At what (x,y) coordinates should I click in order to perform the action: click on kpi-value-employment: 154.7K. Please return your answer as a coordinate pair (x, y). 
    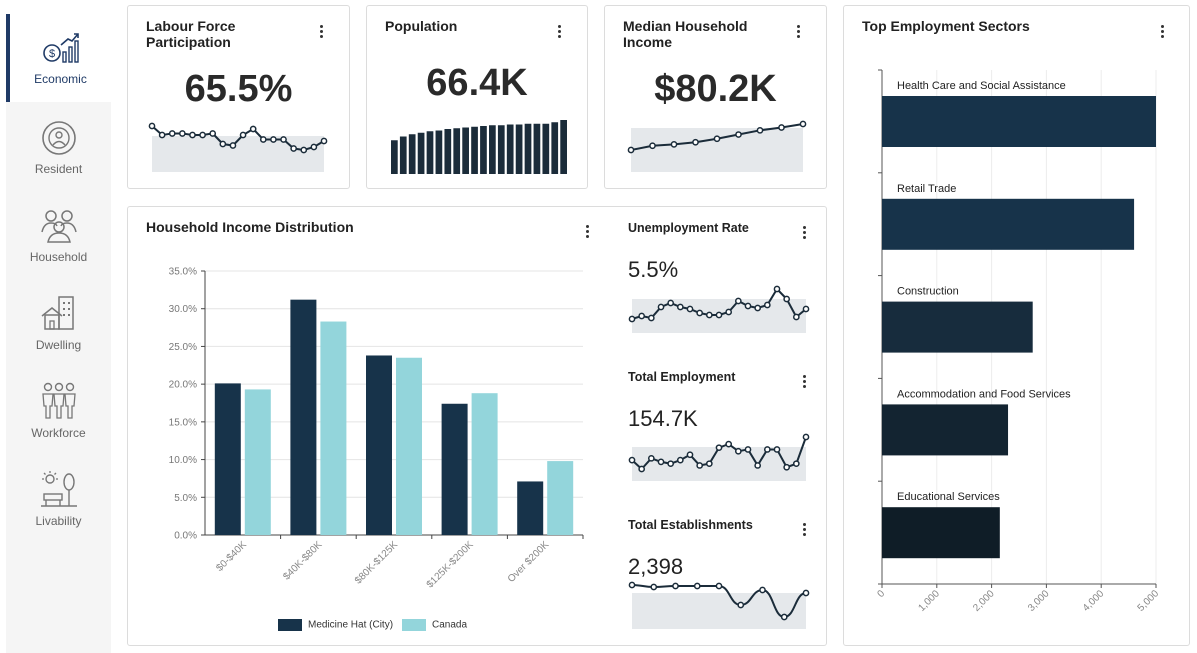
    Looking at the image, I should click on (663, 418).